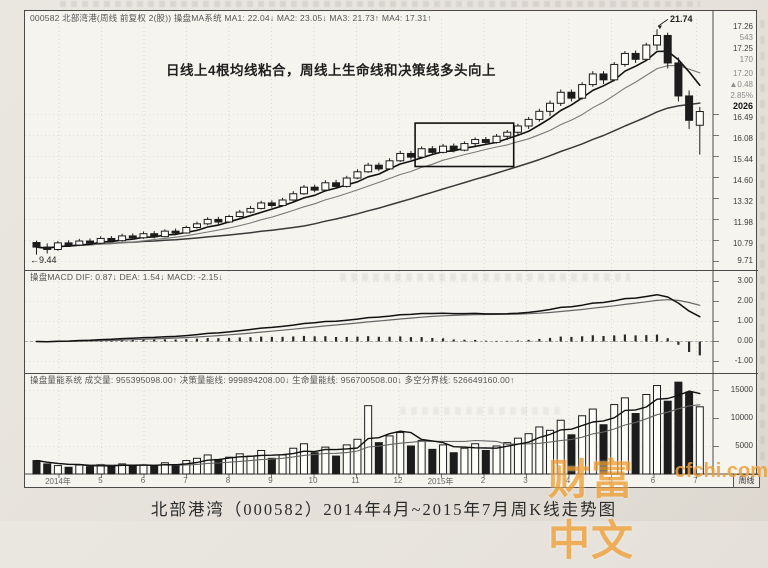  What do you see at coordinates (270, 480) in the screenshot?
I see `x-axis-label: 9` at bounding box center [270, 480].